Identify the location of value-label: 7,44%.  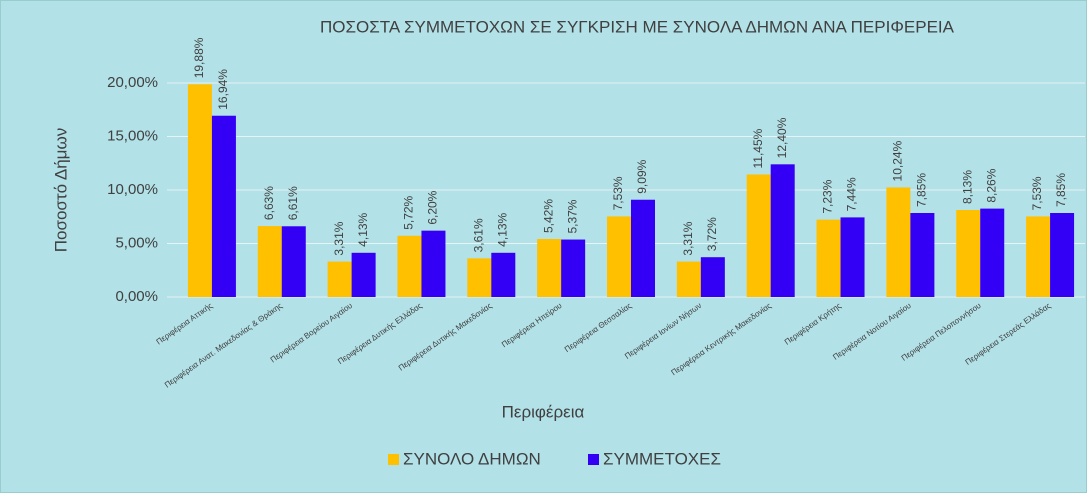
(852, 194).